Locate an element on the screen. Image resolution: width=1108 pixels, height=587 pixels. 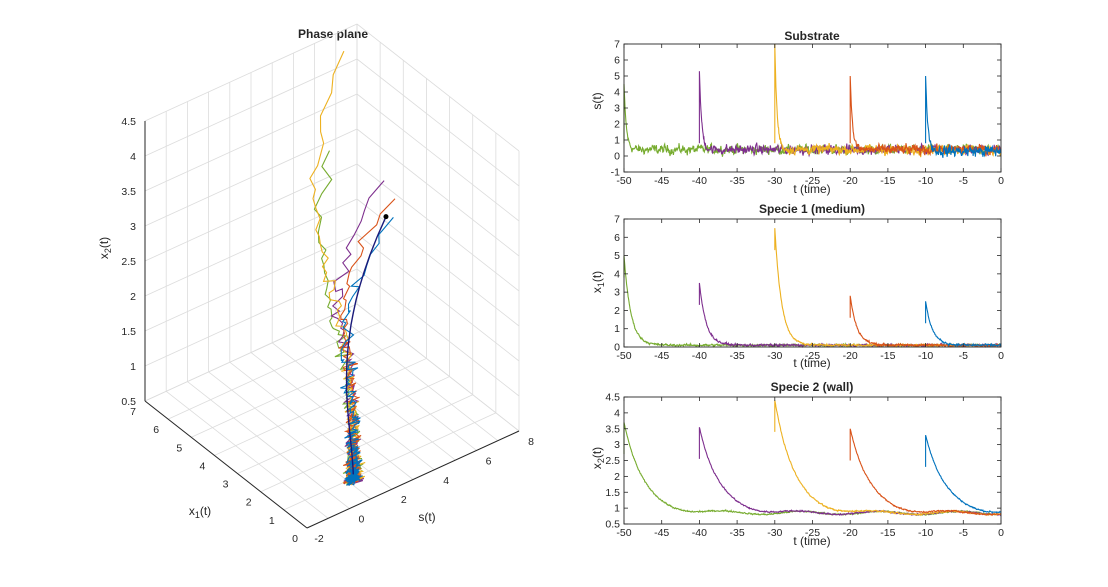
y-tick-label: 1.5 is located at coordinates (612, 493).